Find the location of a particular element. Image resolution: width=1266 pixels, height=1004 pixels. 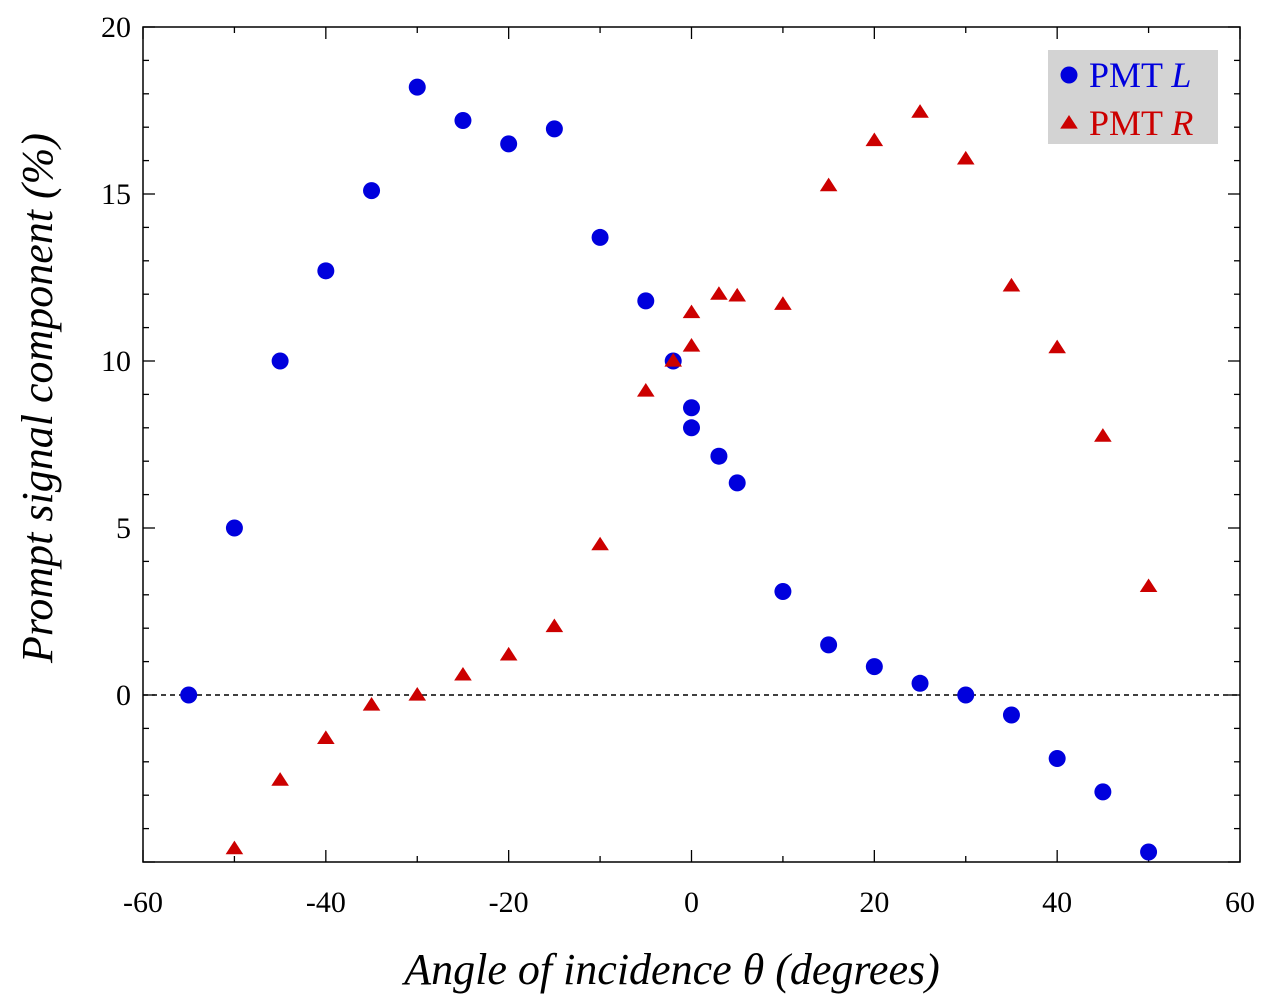

y-axis-title: Prompt signal component (%) is located at coordinates (37, 398).